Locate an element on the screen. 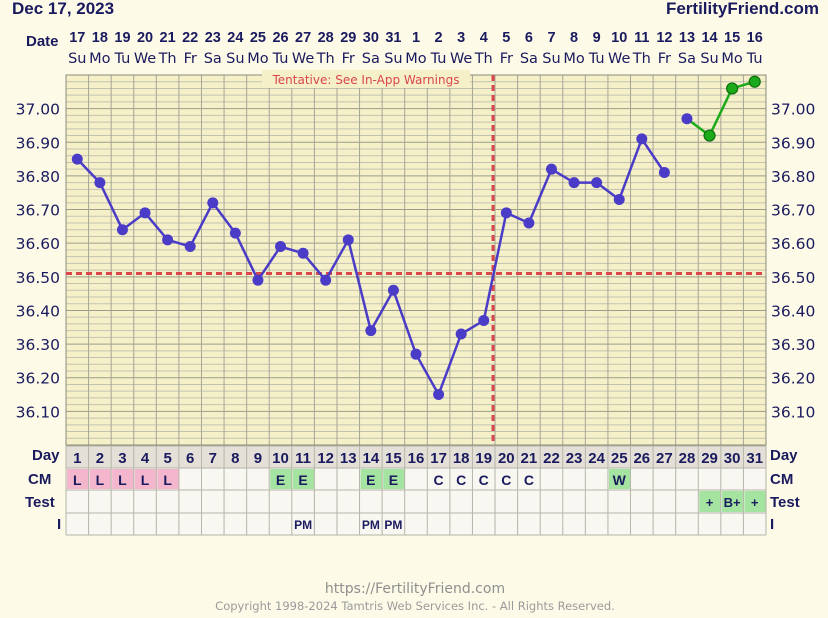  date-label: 18 is located at coordinates (100, 38).